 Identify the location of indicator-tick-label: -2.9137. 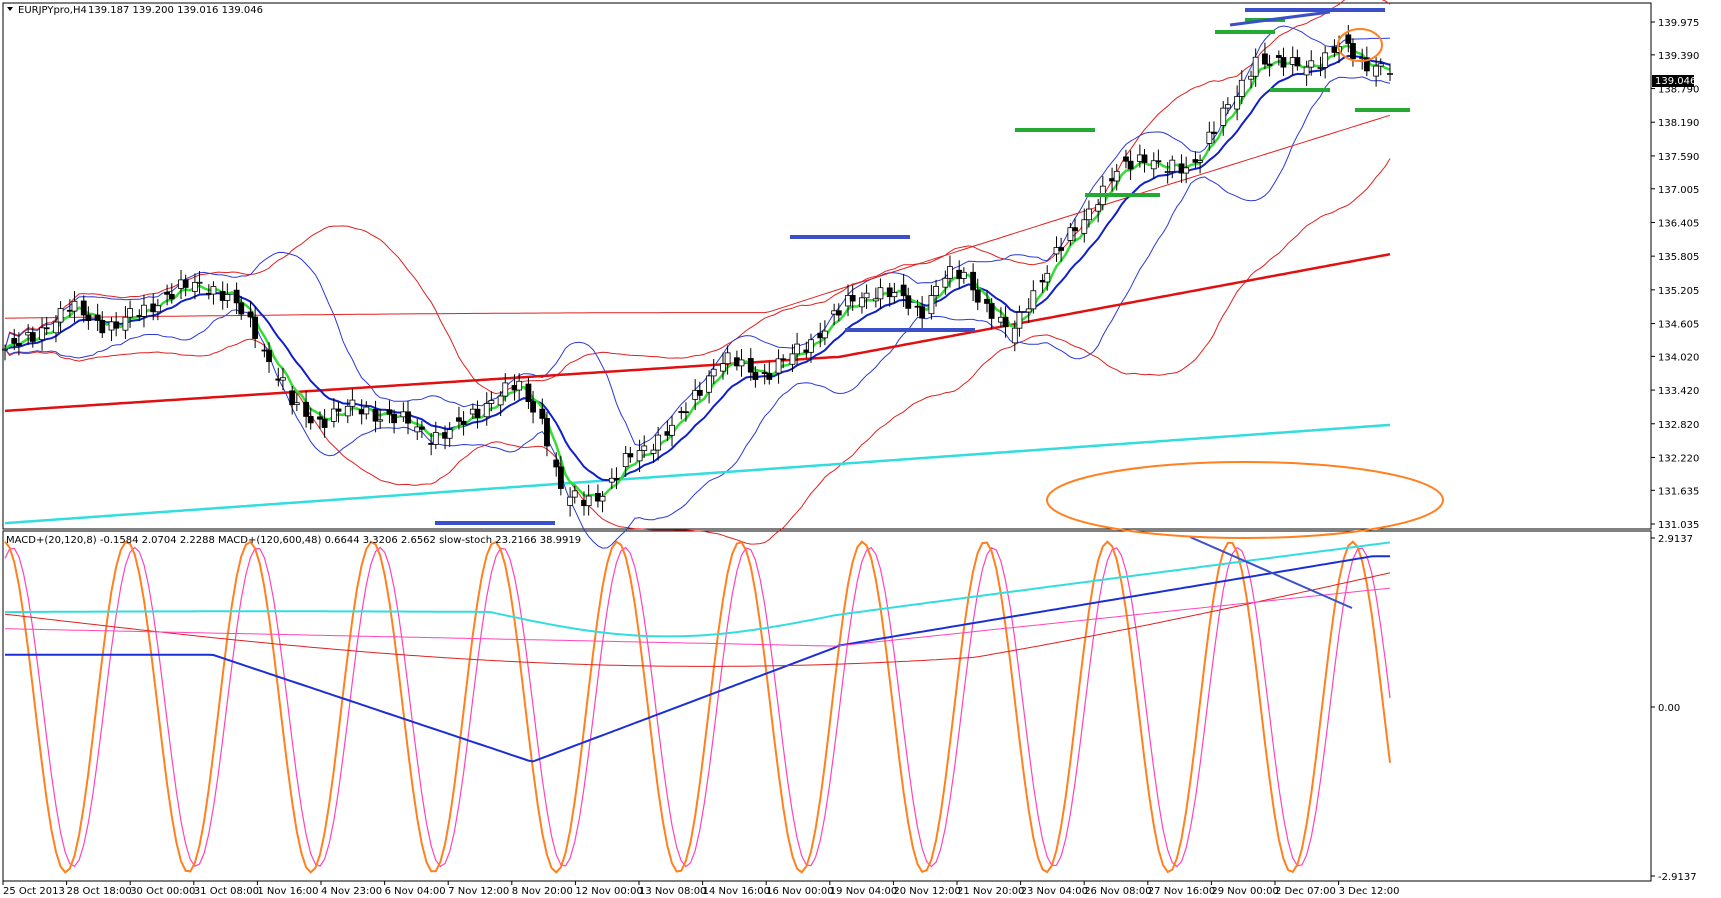
(1677, 877).